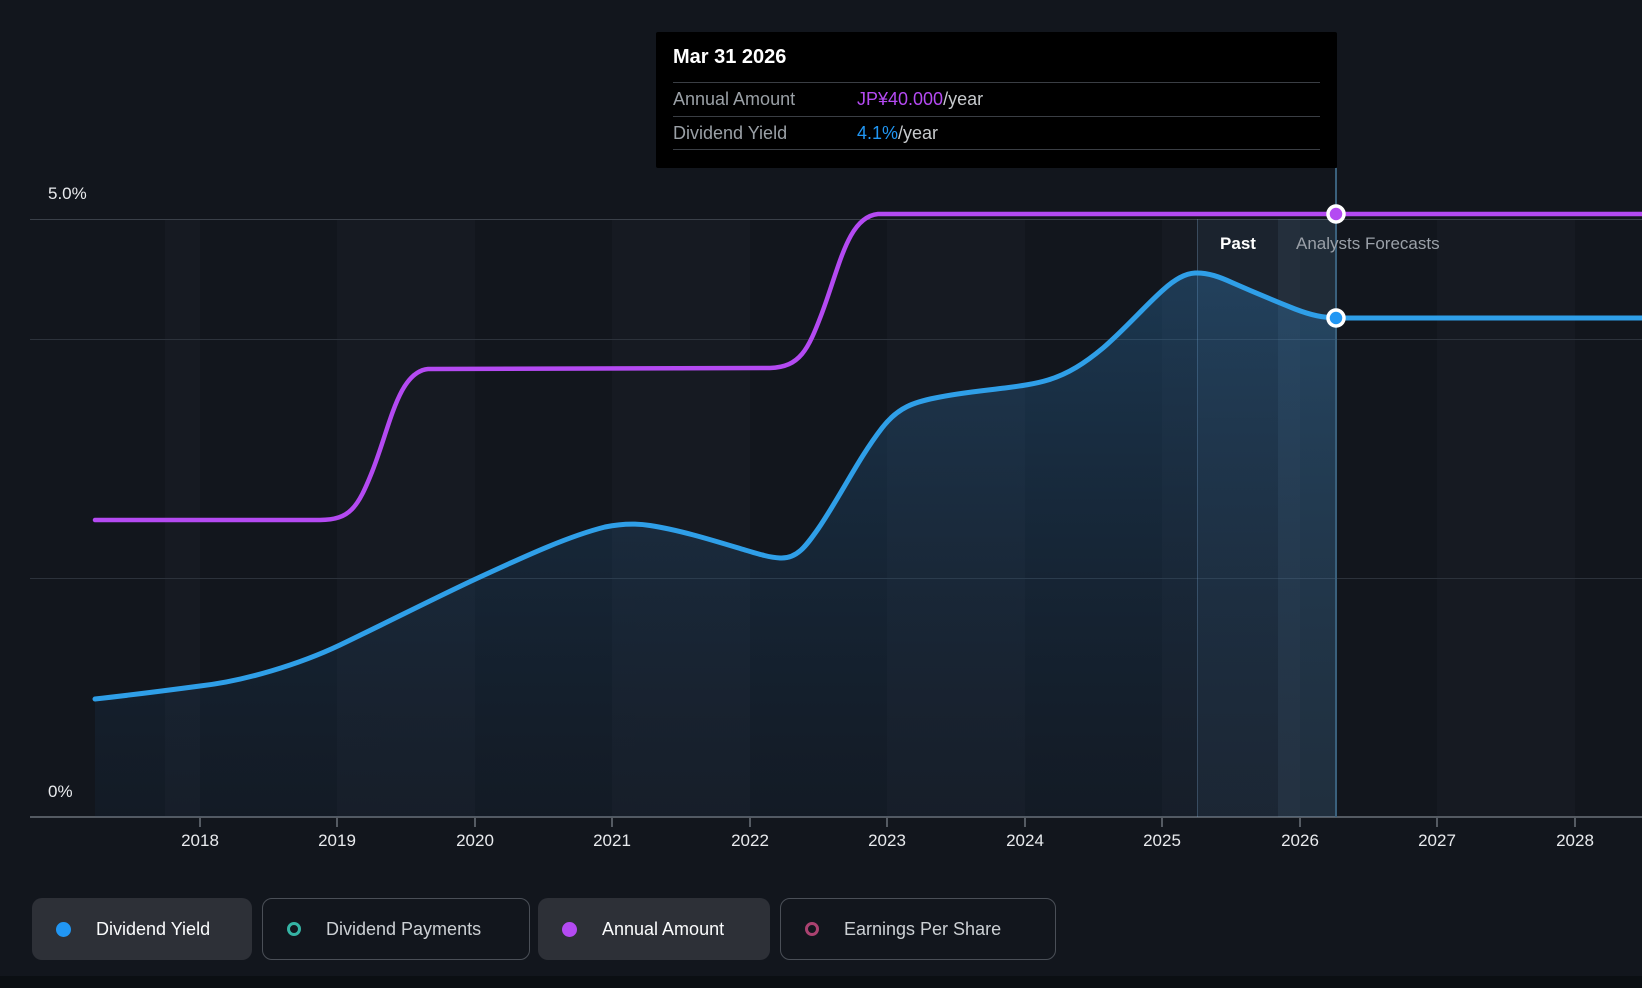 Image resolution: width=1642 pixels, height=988 pixels. I want to click on x-label-2027: 2027, so click(1437, 840).